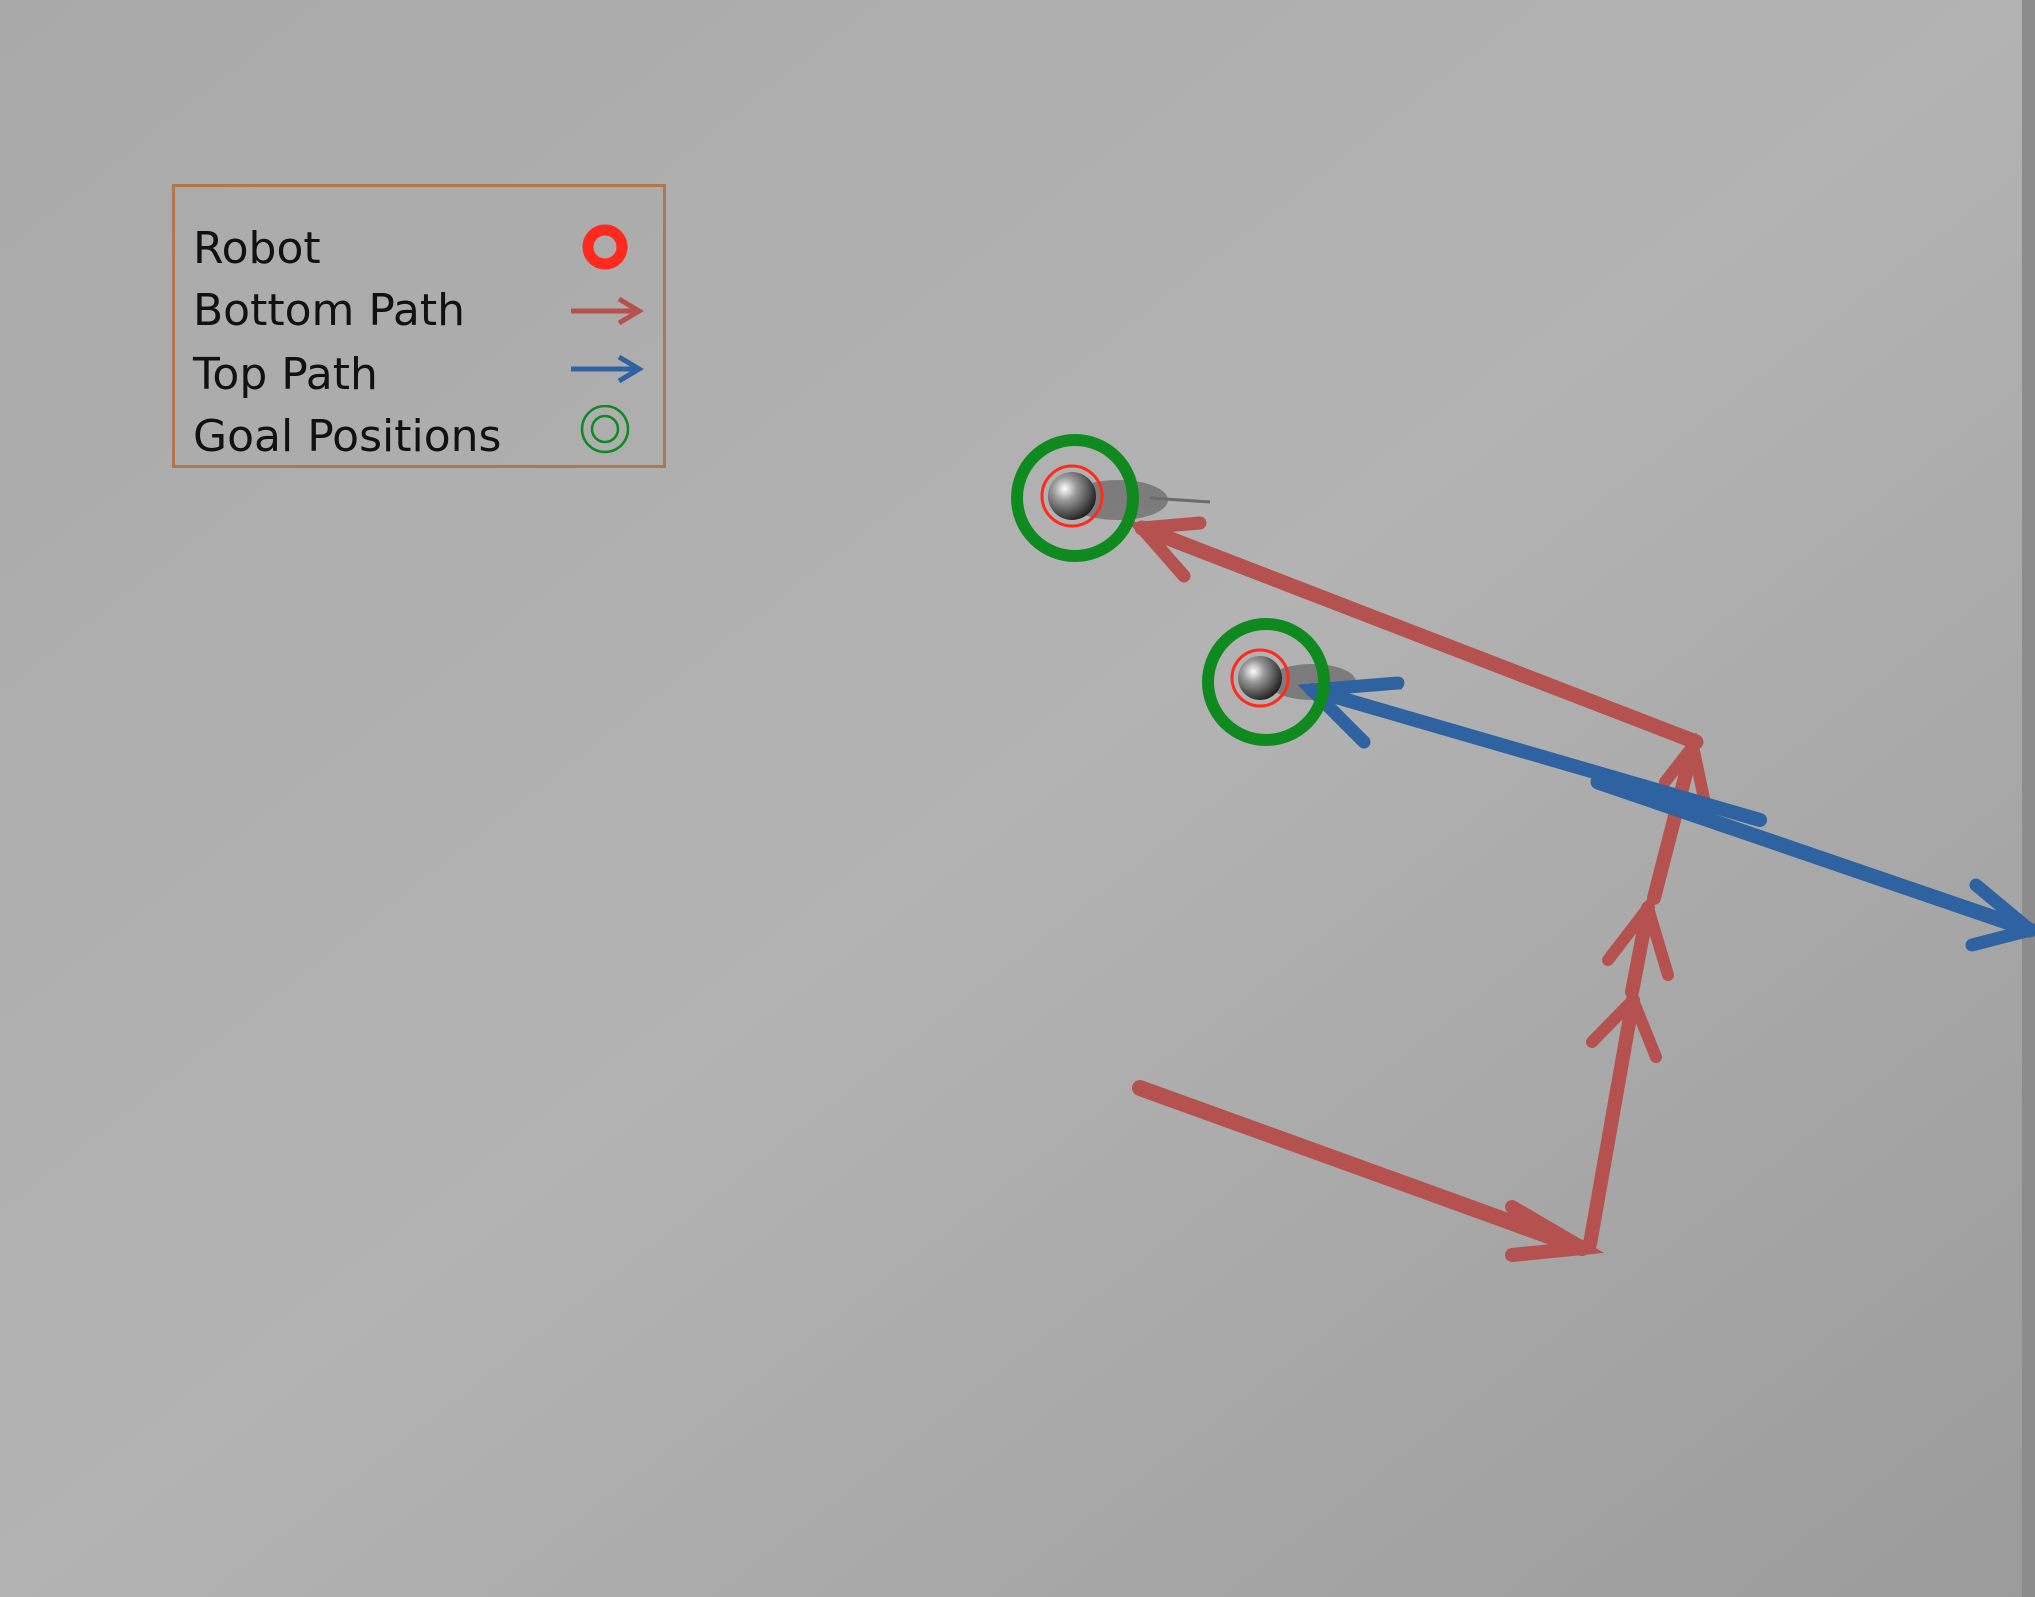 This screenshot has width=2035, height=1597. Describe the element at coordinates (347, 436) in the screenshot. I see `legend-label-goal-positions: Goal Positions` at that location.